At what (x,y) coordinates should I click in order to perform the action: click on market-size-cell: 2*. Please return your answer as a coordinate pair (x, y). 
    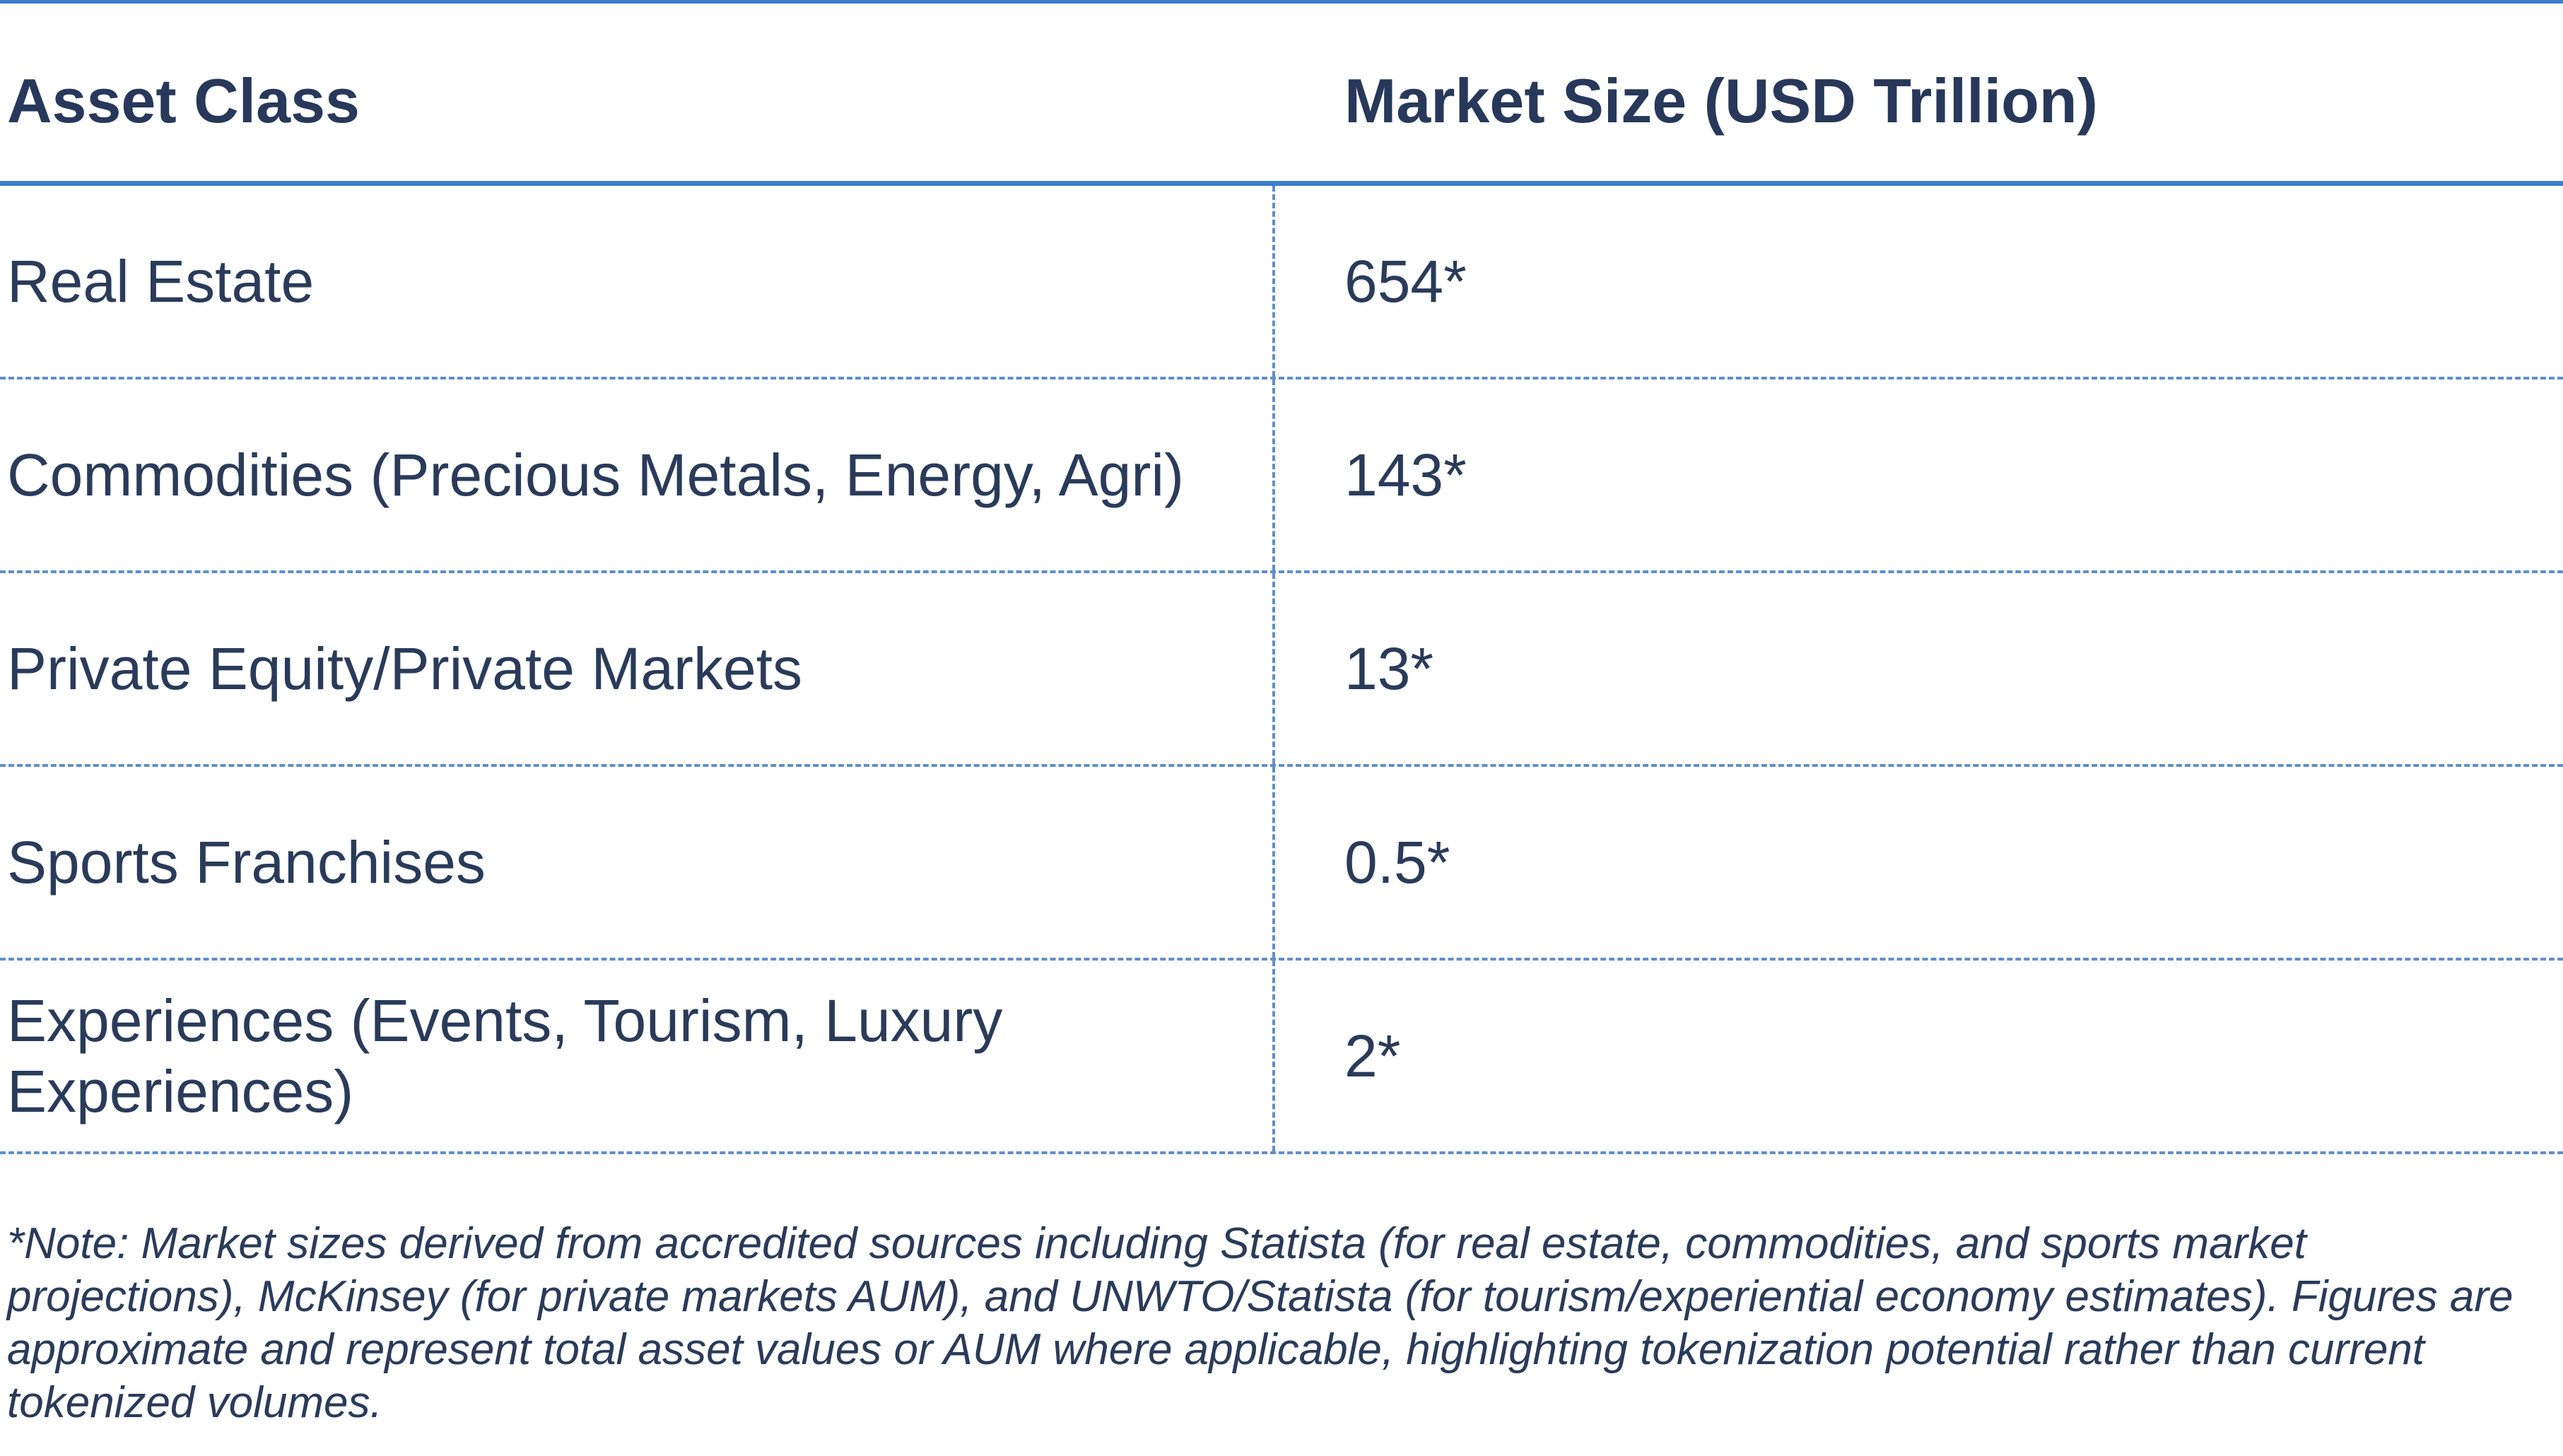
    Looking at the image, I should click on (1372, 1056).